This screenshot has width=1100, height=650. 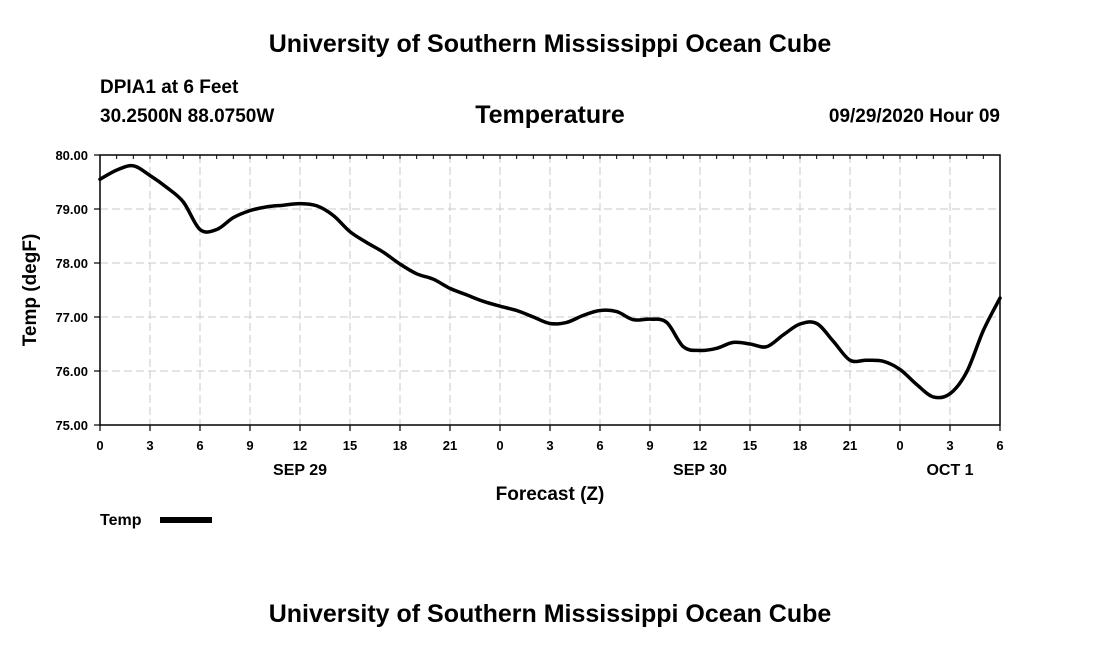 What do you see at coordinates (71, 209) in the screenshot?
I see `y-tick-label: 79.00` at bounding box center [71, 209].